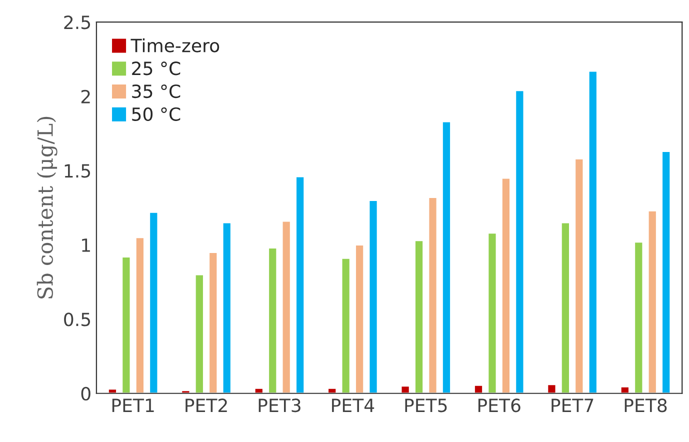 Image resolution: width=689 pixels, height=442 pixels. Describe the element at coordinates (156, 91) in the screenshot. I see `legend-label: 35 °C` at that location.